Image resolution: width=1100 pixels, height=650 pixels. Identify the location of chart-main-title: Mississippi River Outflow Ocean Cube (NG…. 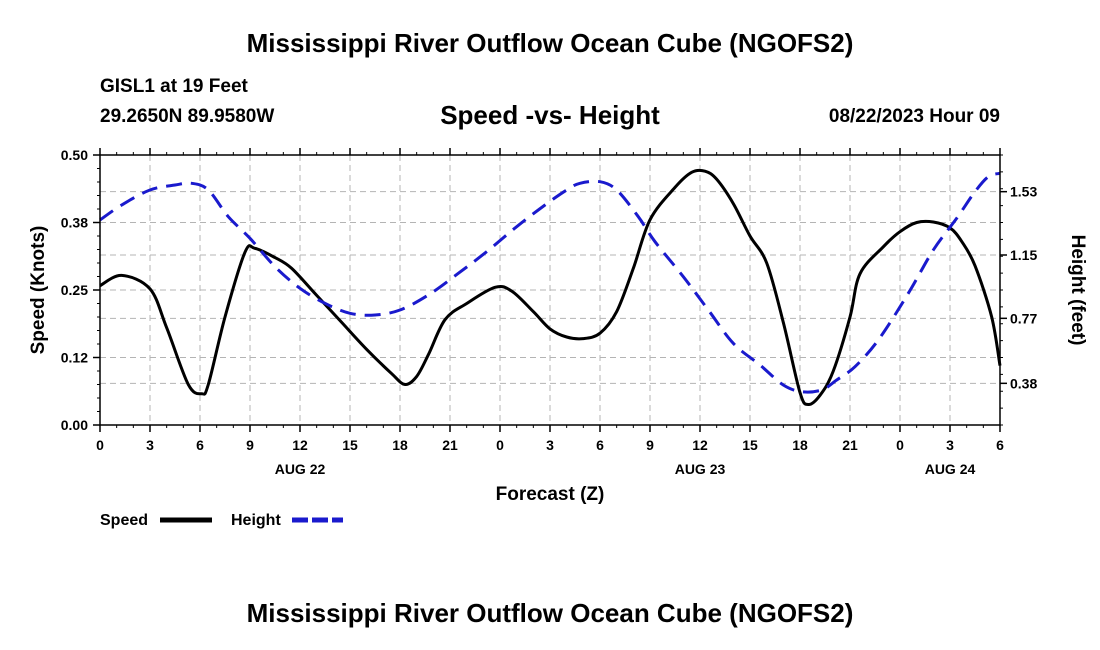
(550, 43).